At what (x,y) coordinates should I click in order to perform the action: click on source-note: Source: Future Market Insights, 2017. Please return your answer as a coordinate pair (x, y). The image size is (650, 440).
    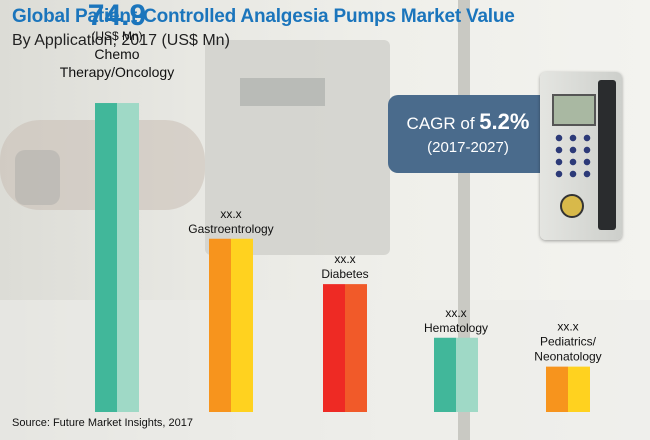
    Looking at the image, I should click on (102, 423).